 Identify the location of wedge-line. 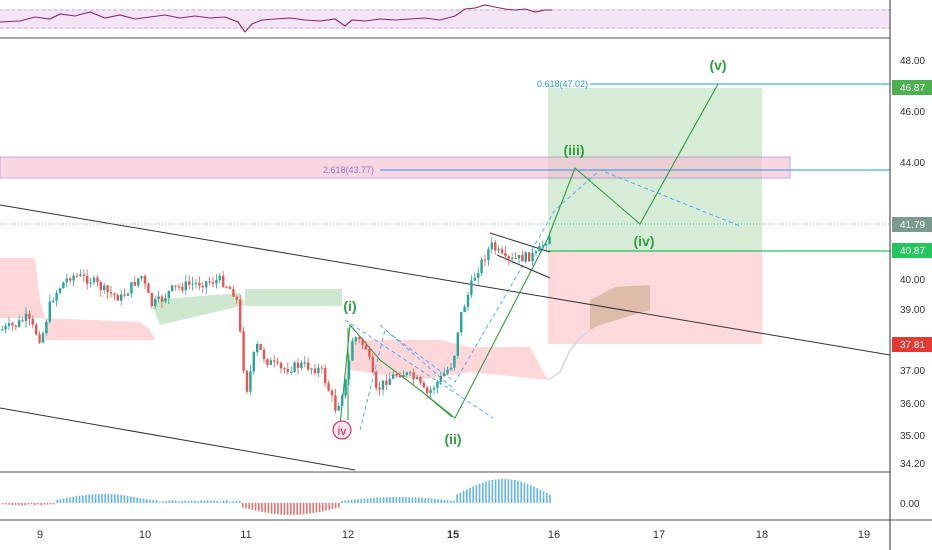
(523, 266).